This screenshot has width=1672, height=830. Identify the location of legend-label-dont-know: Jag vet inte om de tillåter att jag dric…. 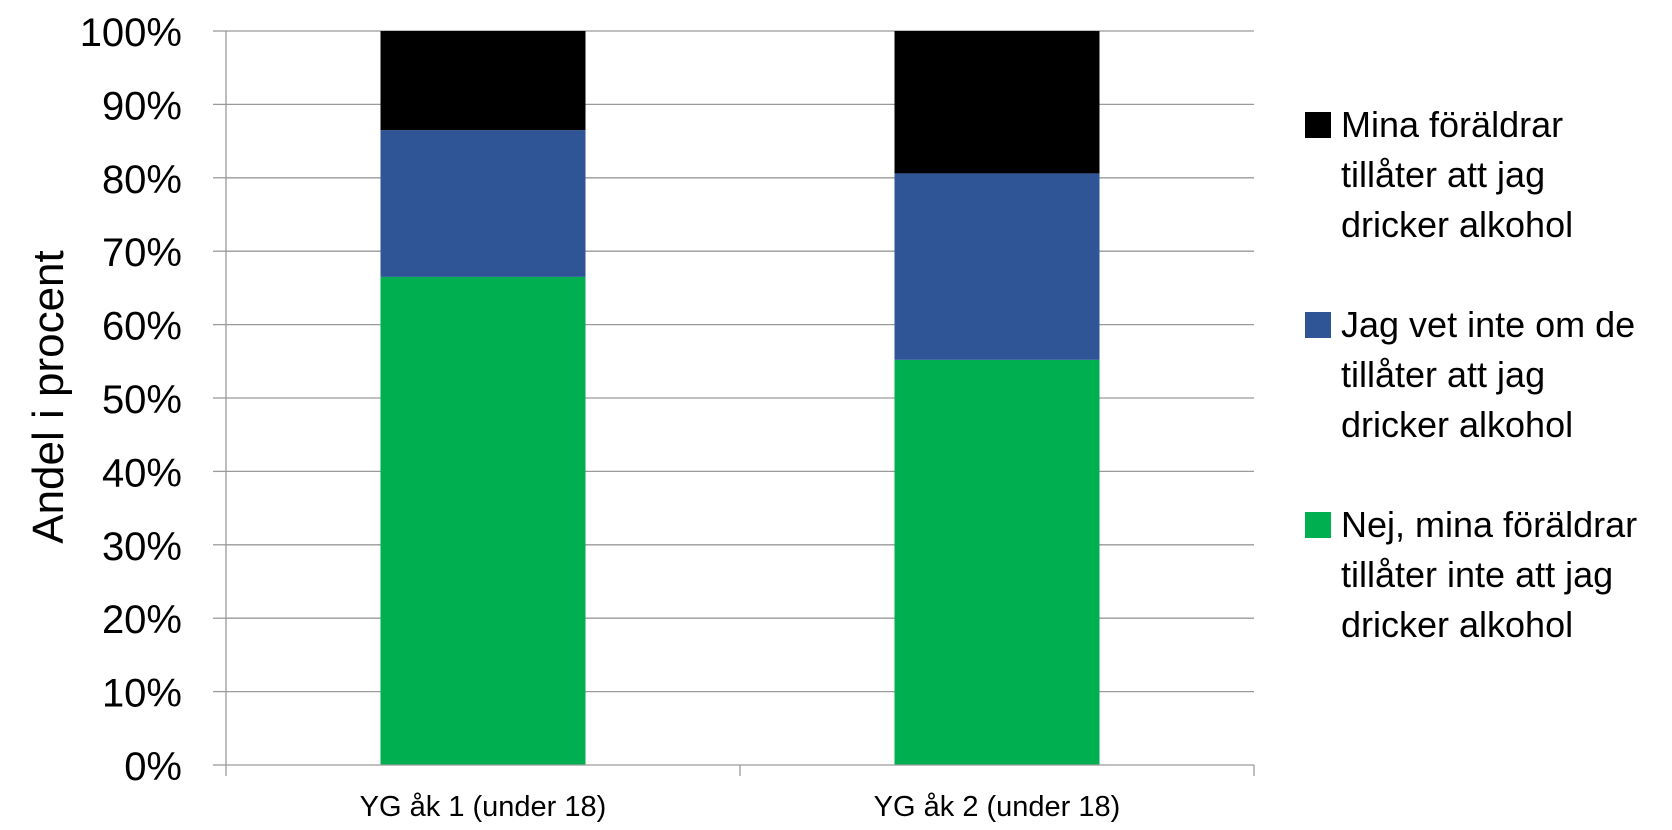
(1488, 374).